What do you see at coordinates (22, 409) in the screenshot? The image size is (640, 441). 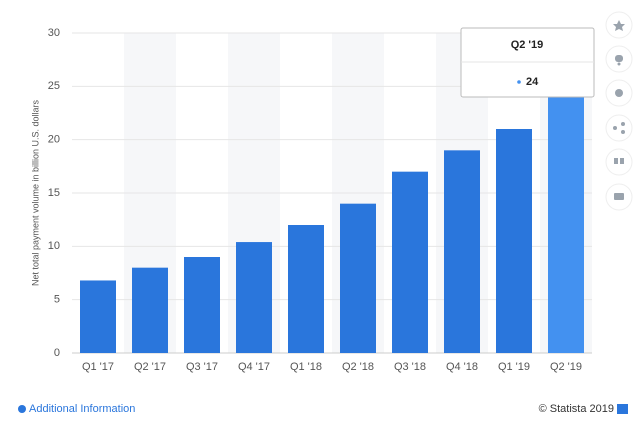 I see `info-icon` at bounding box center [22, 409].